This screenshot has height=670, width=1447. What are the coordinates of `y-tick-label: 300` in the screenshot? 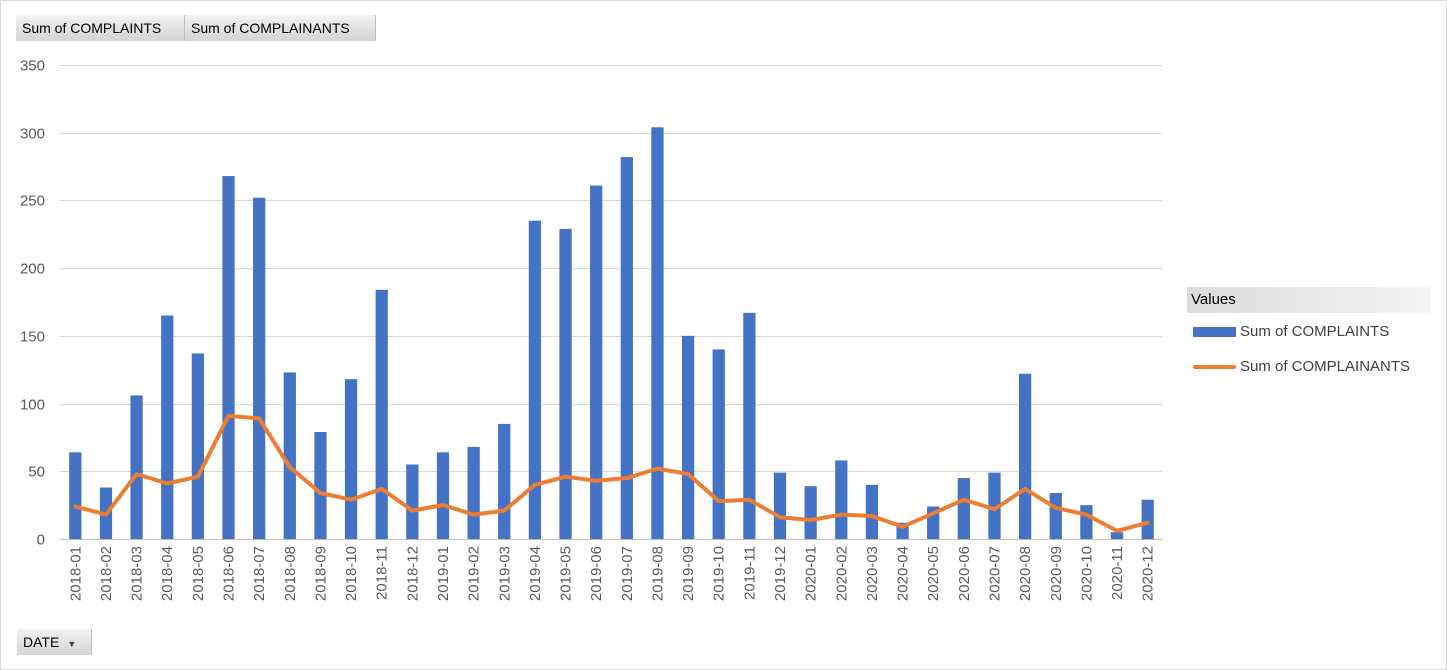 It's located at (32, 134).